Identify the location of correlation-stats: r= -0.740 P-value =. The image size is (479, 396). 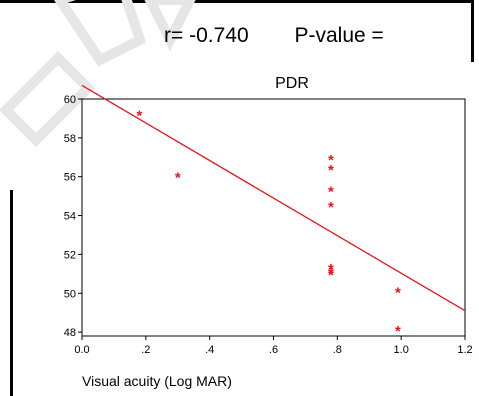
(274, 36).